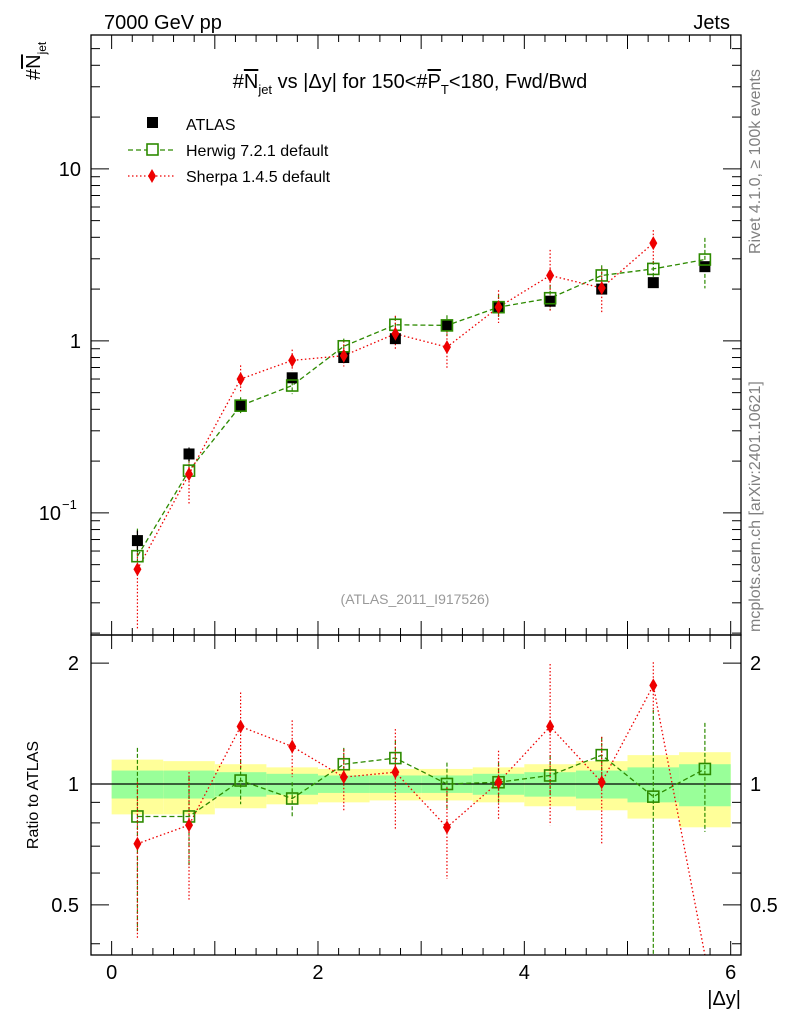  Describe the element at coordinates (755, 506) in the screenshot. I see `mcplots-label: mcplots.cern.ch [arXiv:2401.10621]` at that location.